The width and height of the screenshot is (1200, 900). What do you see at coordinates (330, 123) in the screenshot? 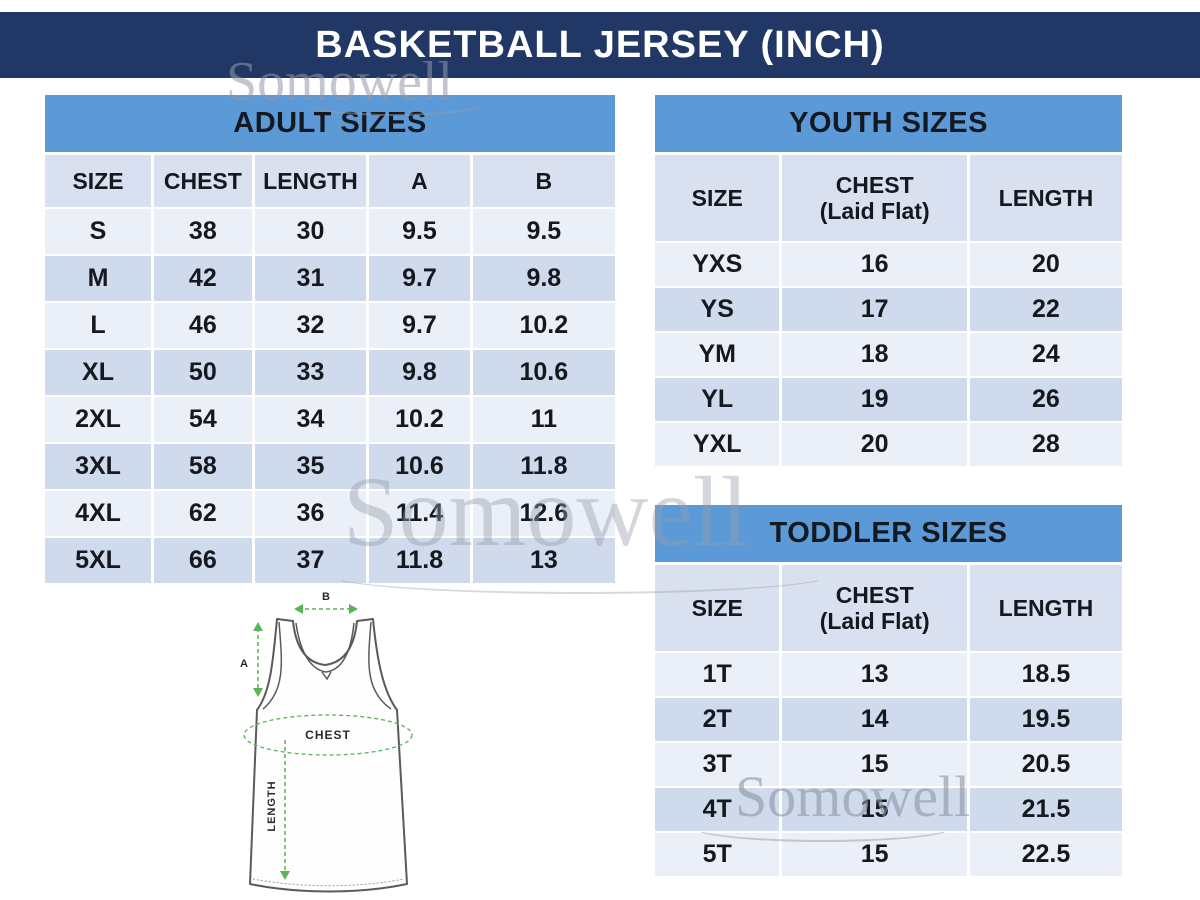
I see `adult-sizes-header: ADULT SIZES` at bounding box center [330, 123].